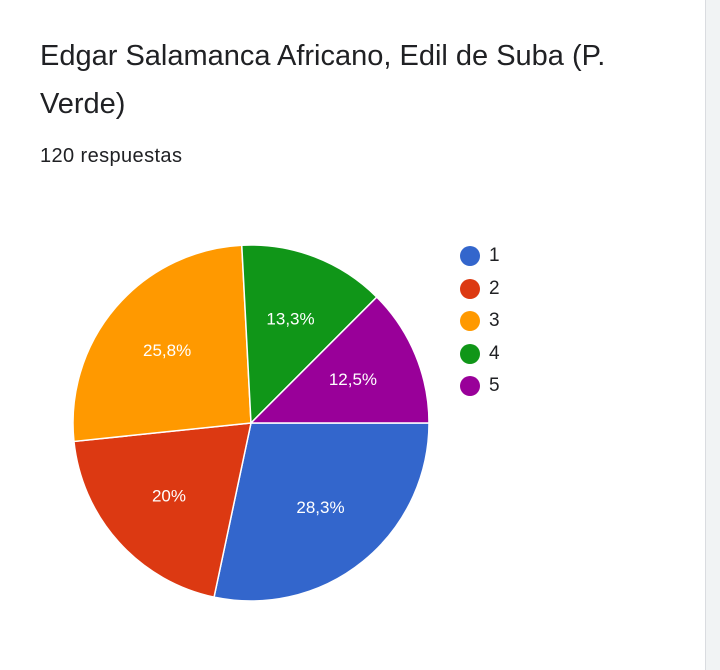  I want to click on legend-item-4: 4, so click(480, 354).